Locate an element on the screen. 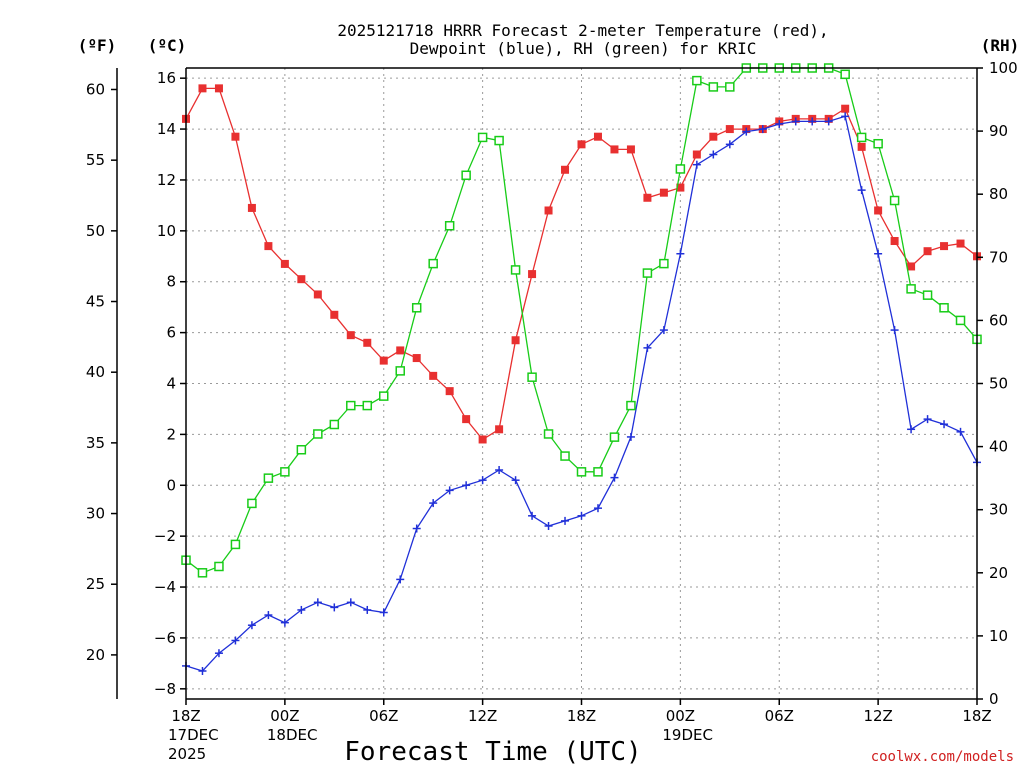  celsius-tick-label: 4 is located at coordinates (171, 384).